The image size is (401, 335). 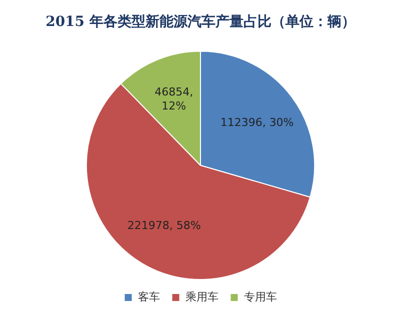 What do you see at coordinates (257, 122) in the screenshot?
I see `data-label: 112396, 30%` at bounding box center [257, 122].